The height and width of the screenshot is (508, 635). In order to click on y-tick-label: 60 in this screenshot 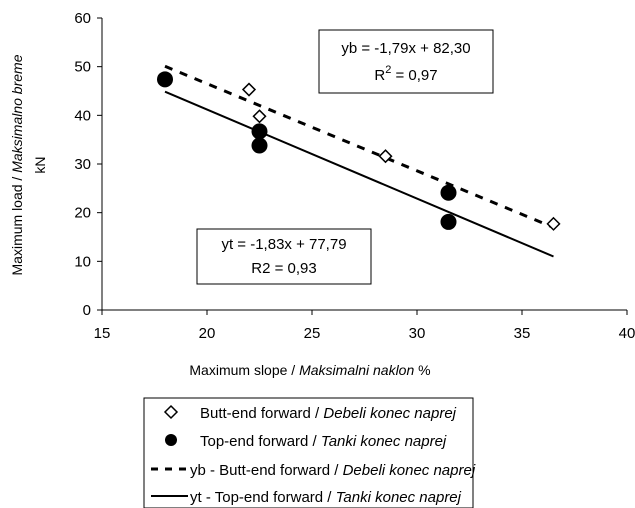, I will do `click(82, 18)`.